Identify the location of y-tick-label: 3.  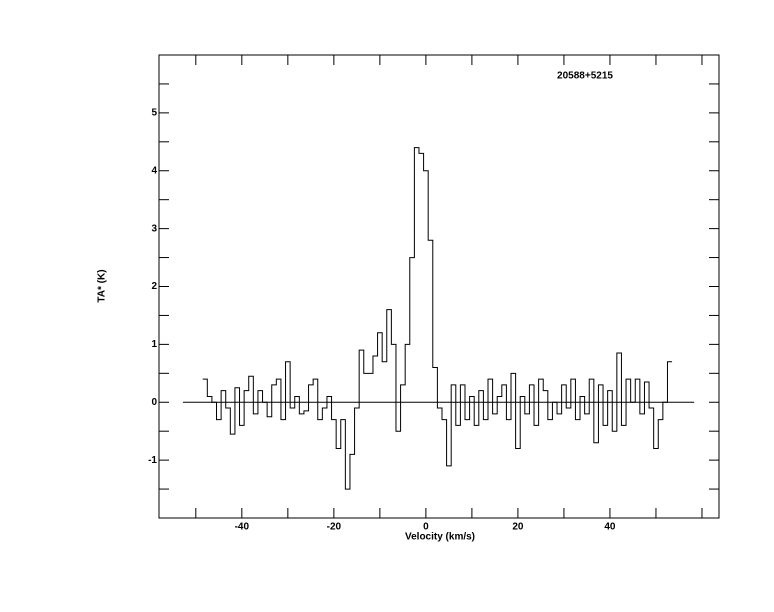
(154, 228).